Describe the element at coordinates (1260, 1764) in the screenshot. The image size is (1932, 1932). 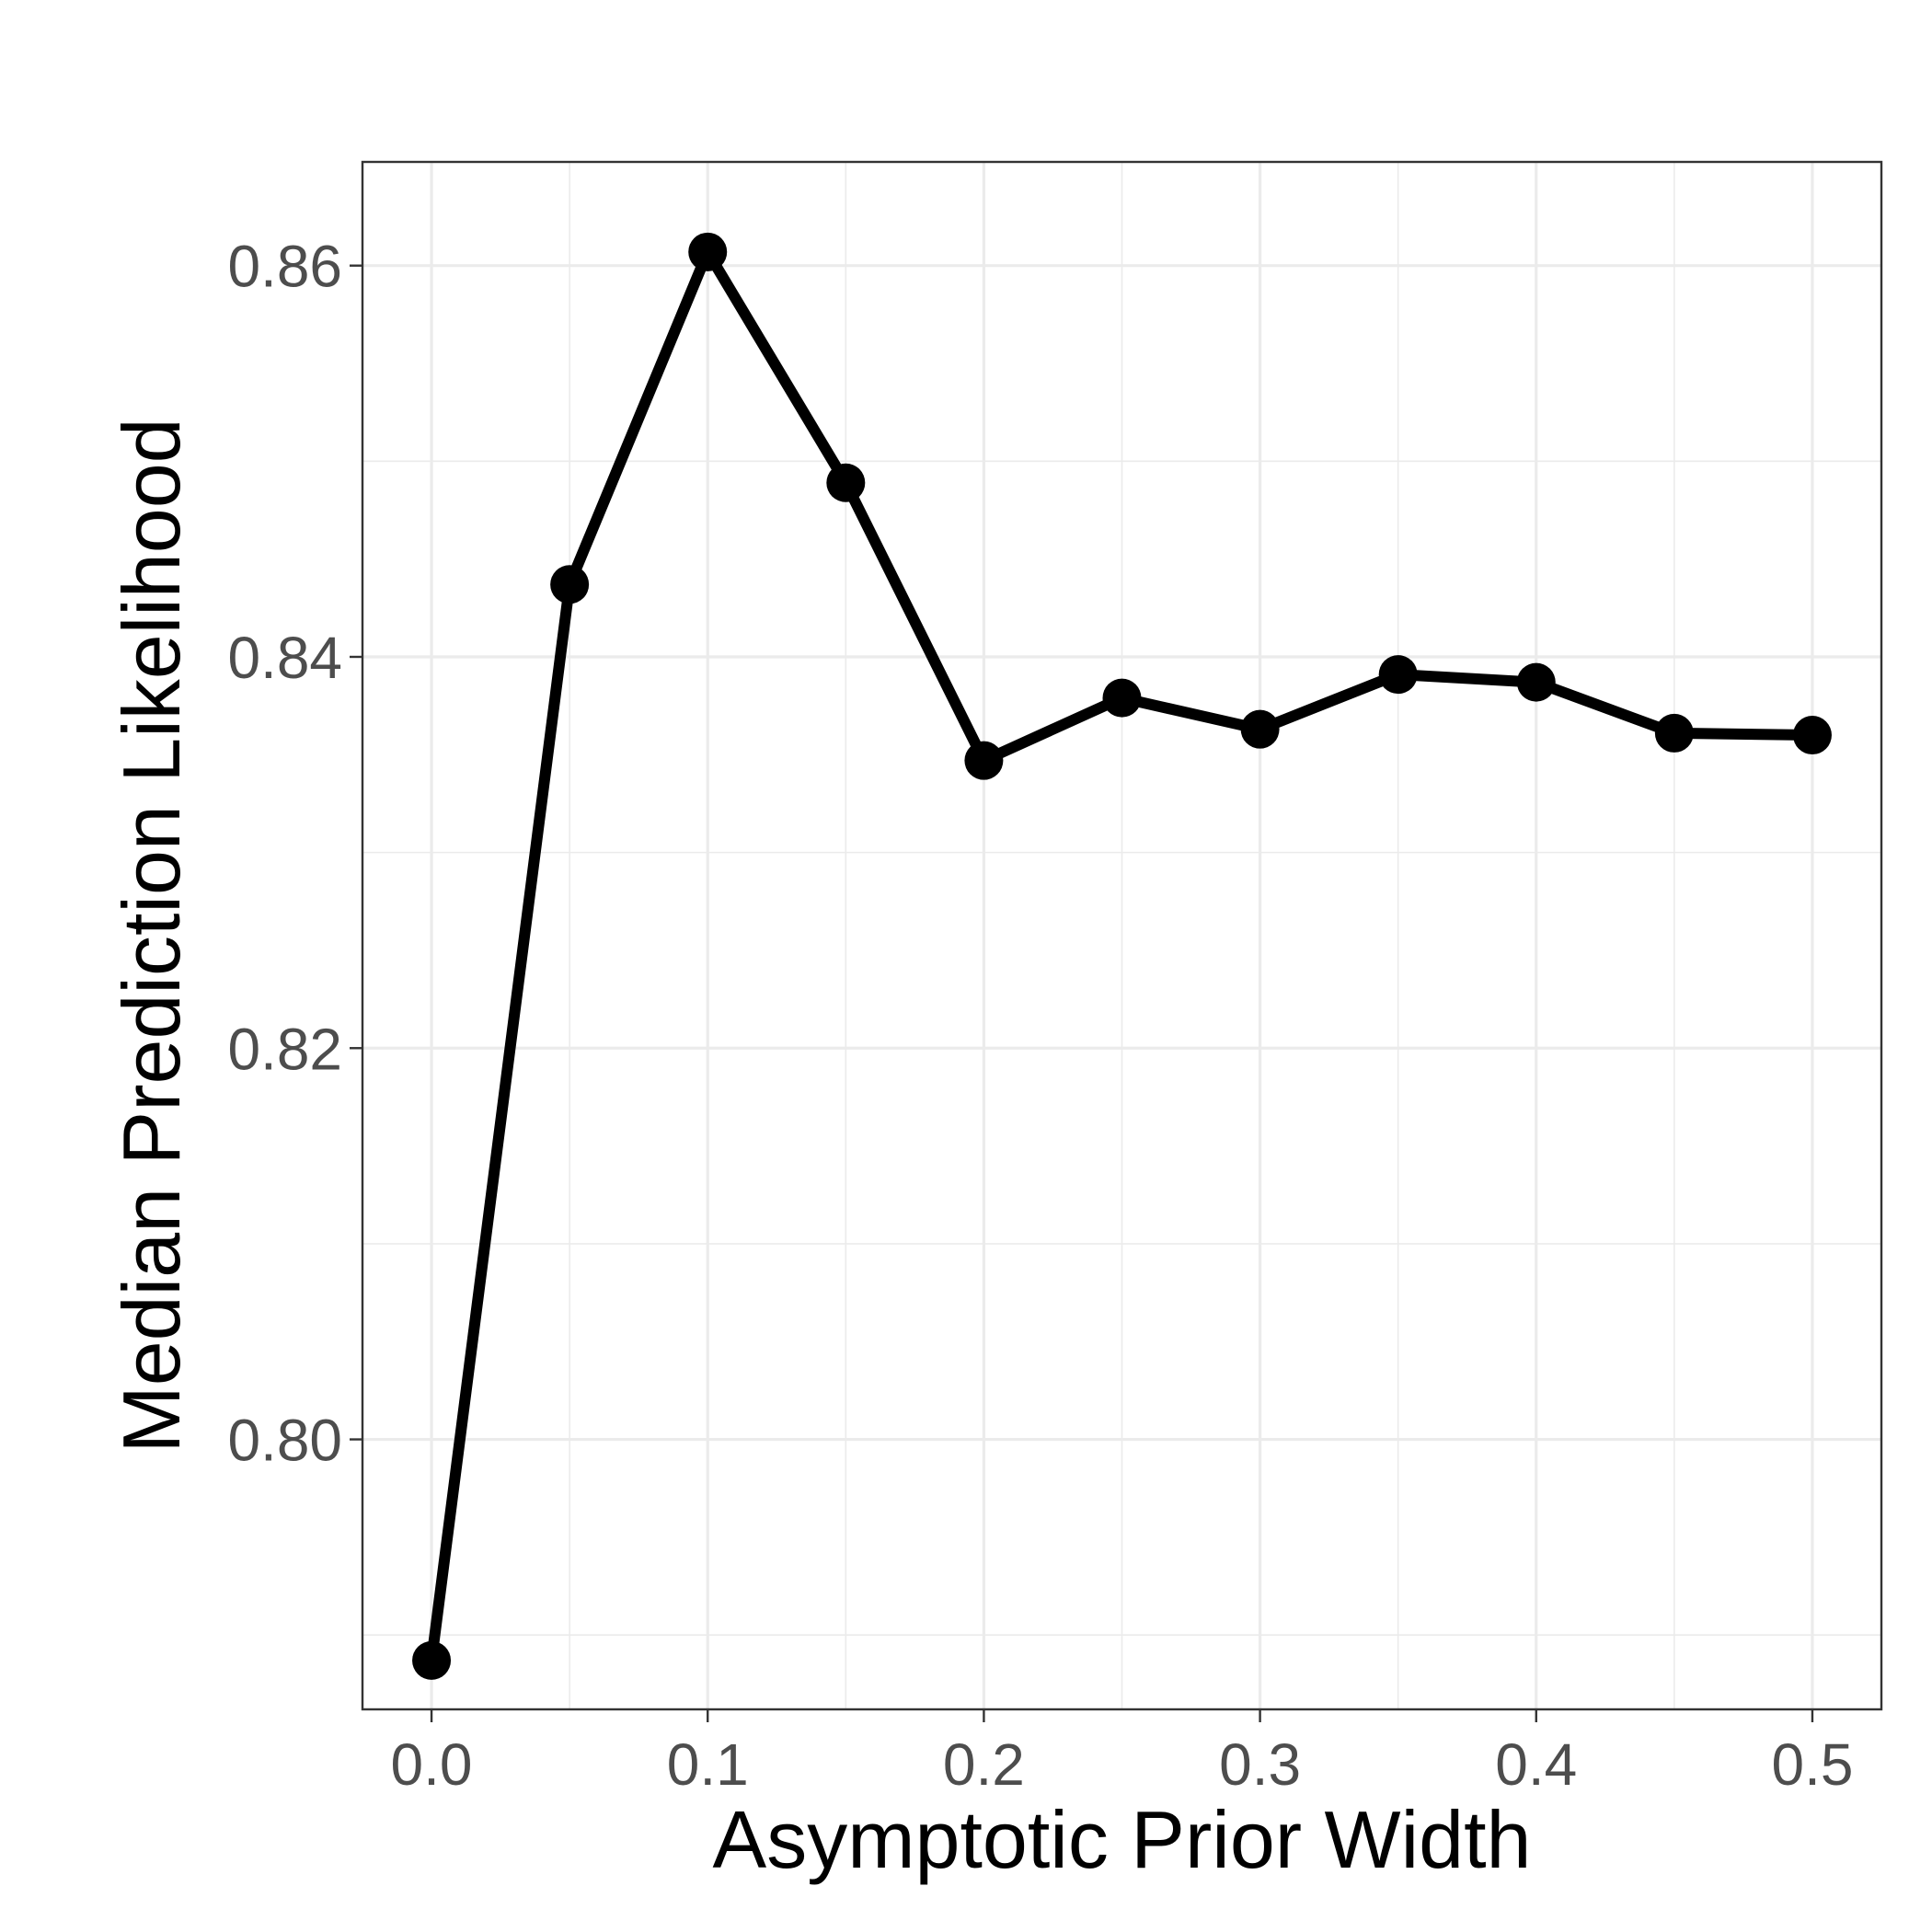
I see `x-tick-label: 0.3` at that location.